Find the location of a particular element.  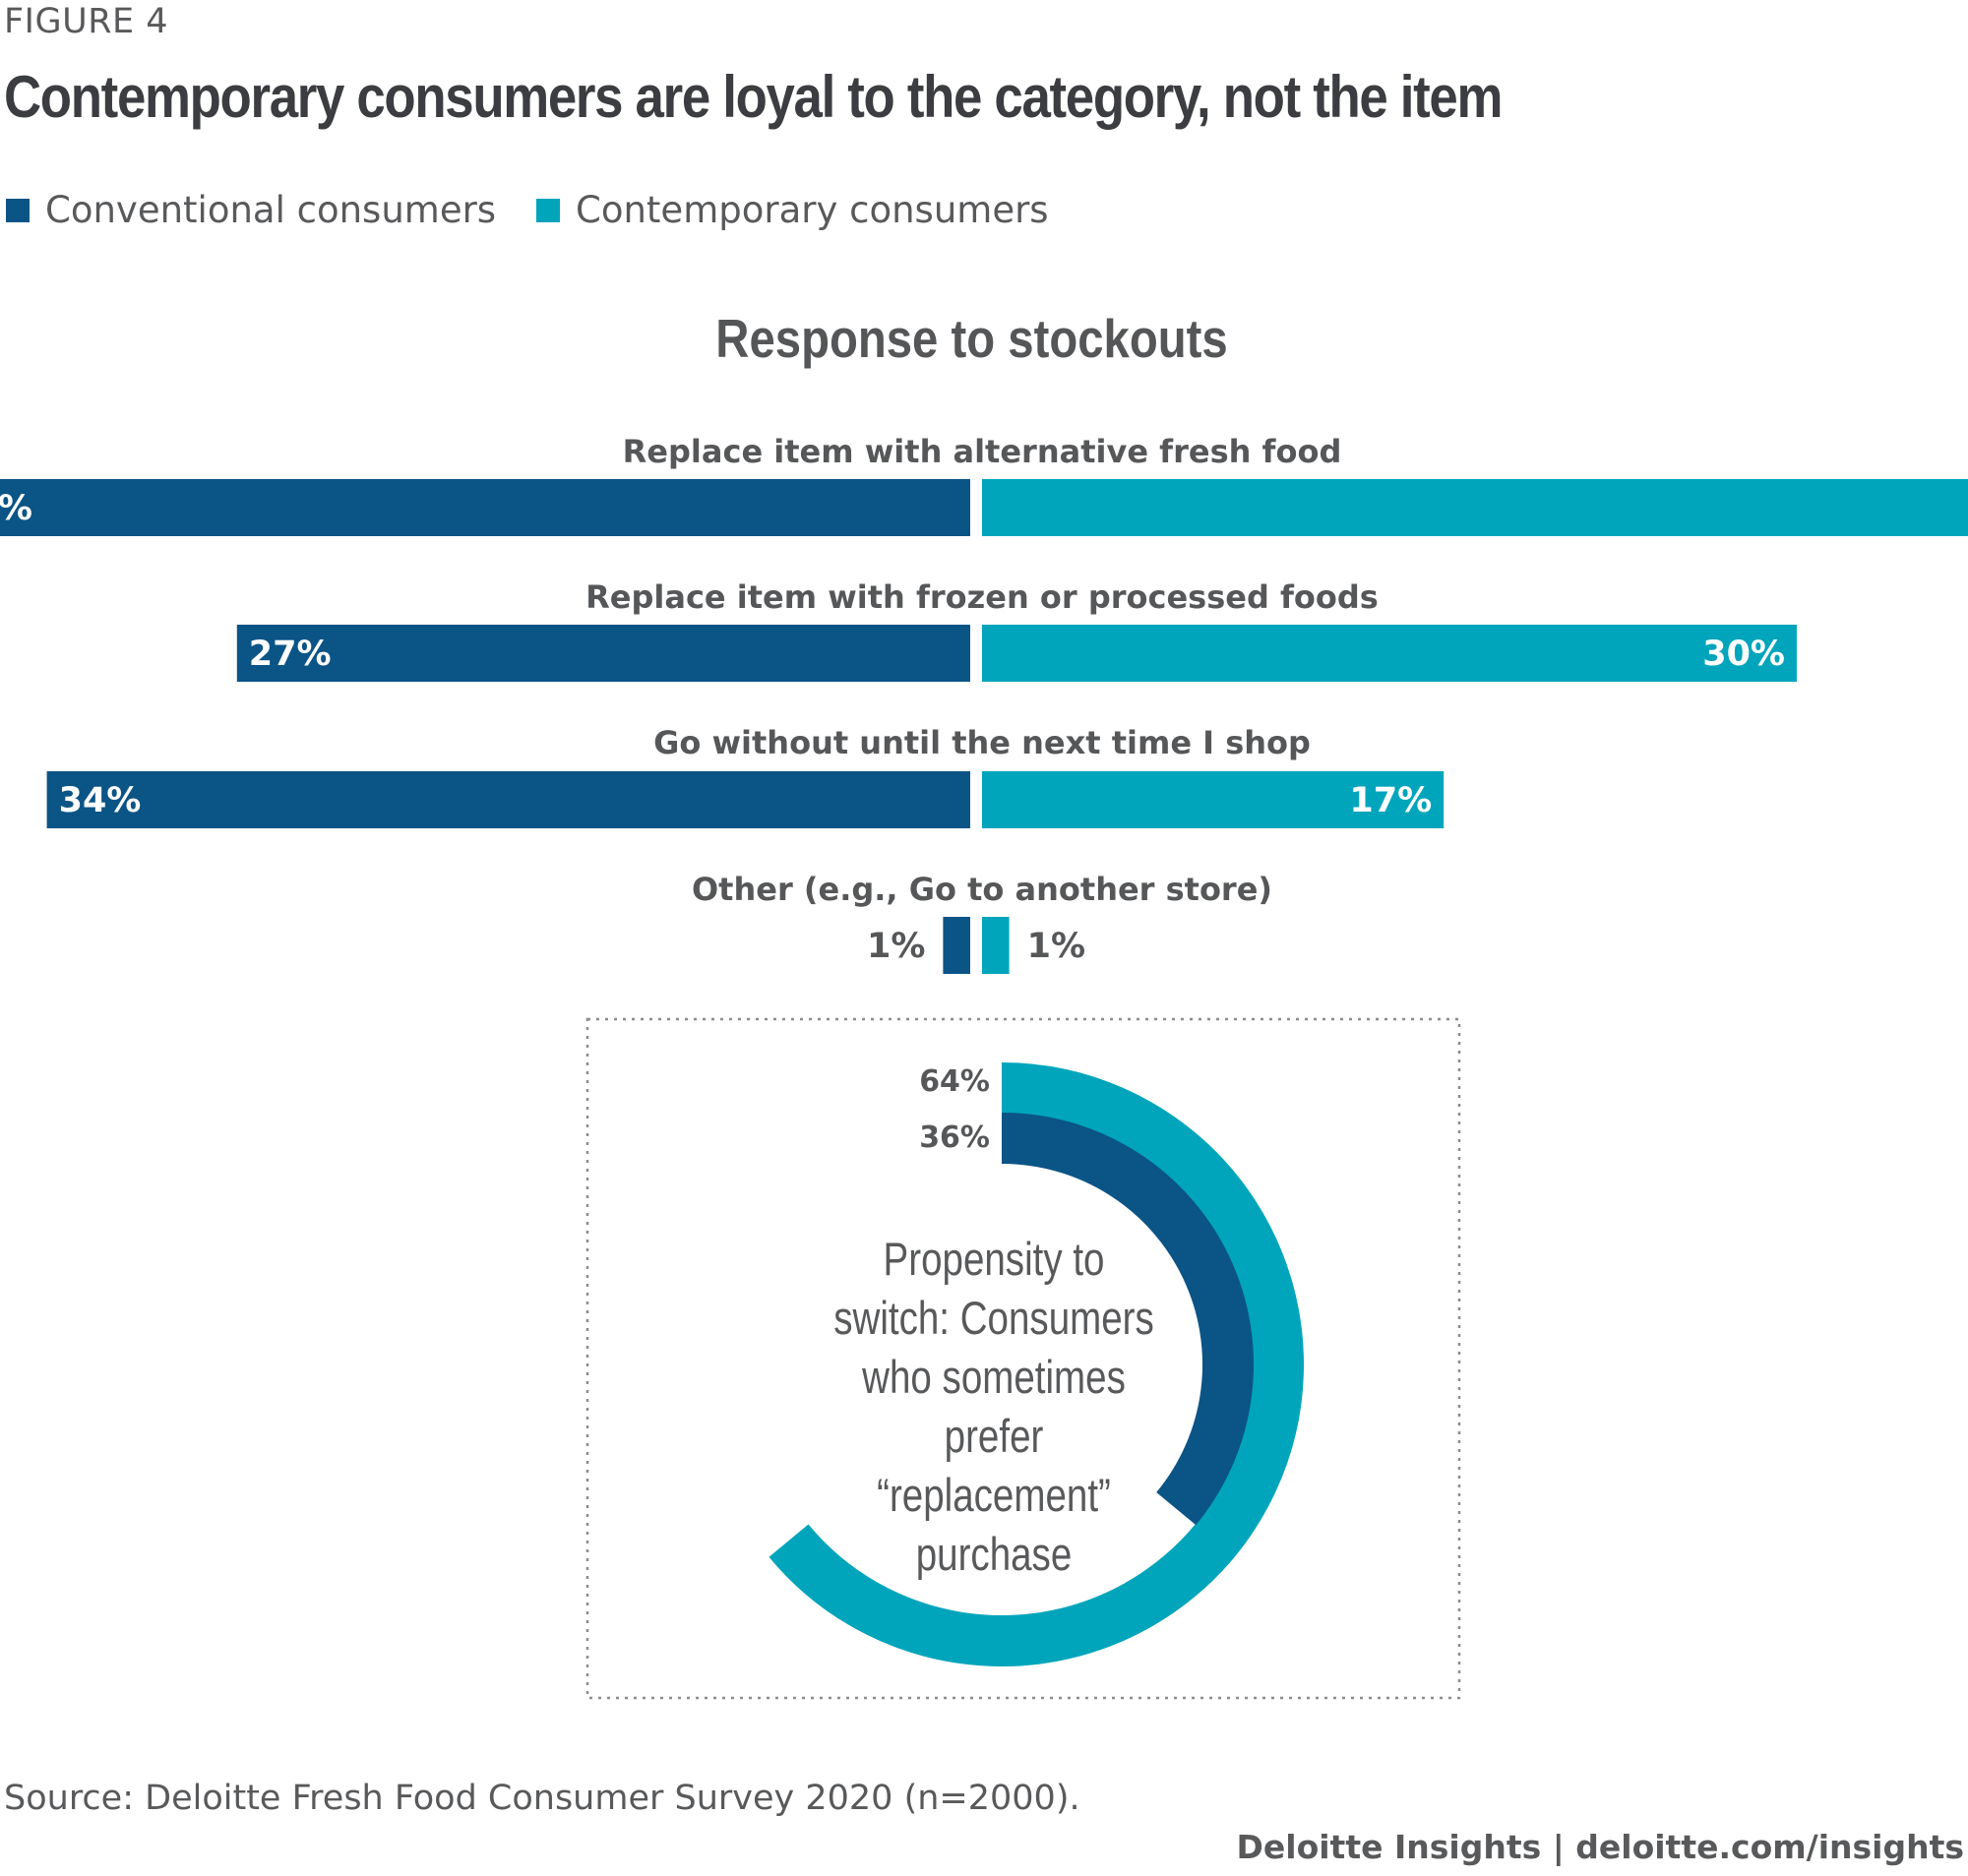

chart-title: Response to stockouts is located at coordinates (971, 338).